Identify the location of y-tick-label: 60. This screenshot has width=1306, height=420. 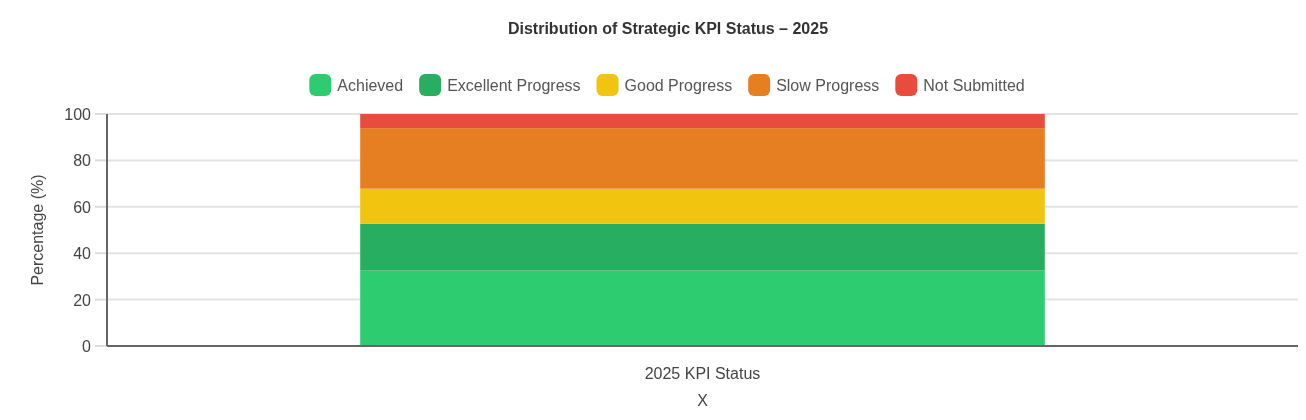
(82, 207).